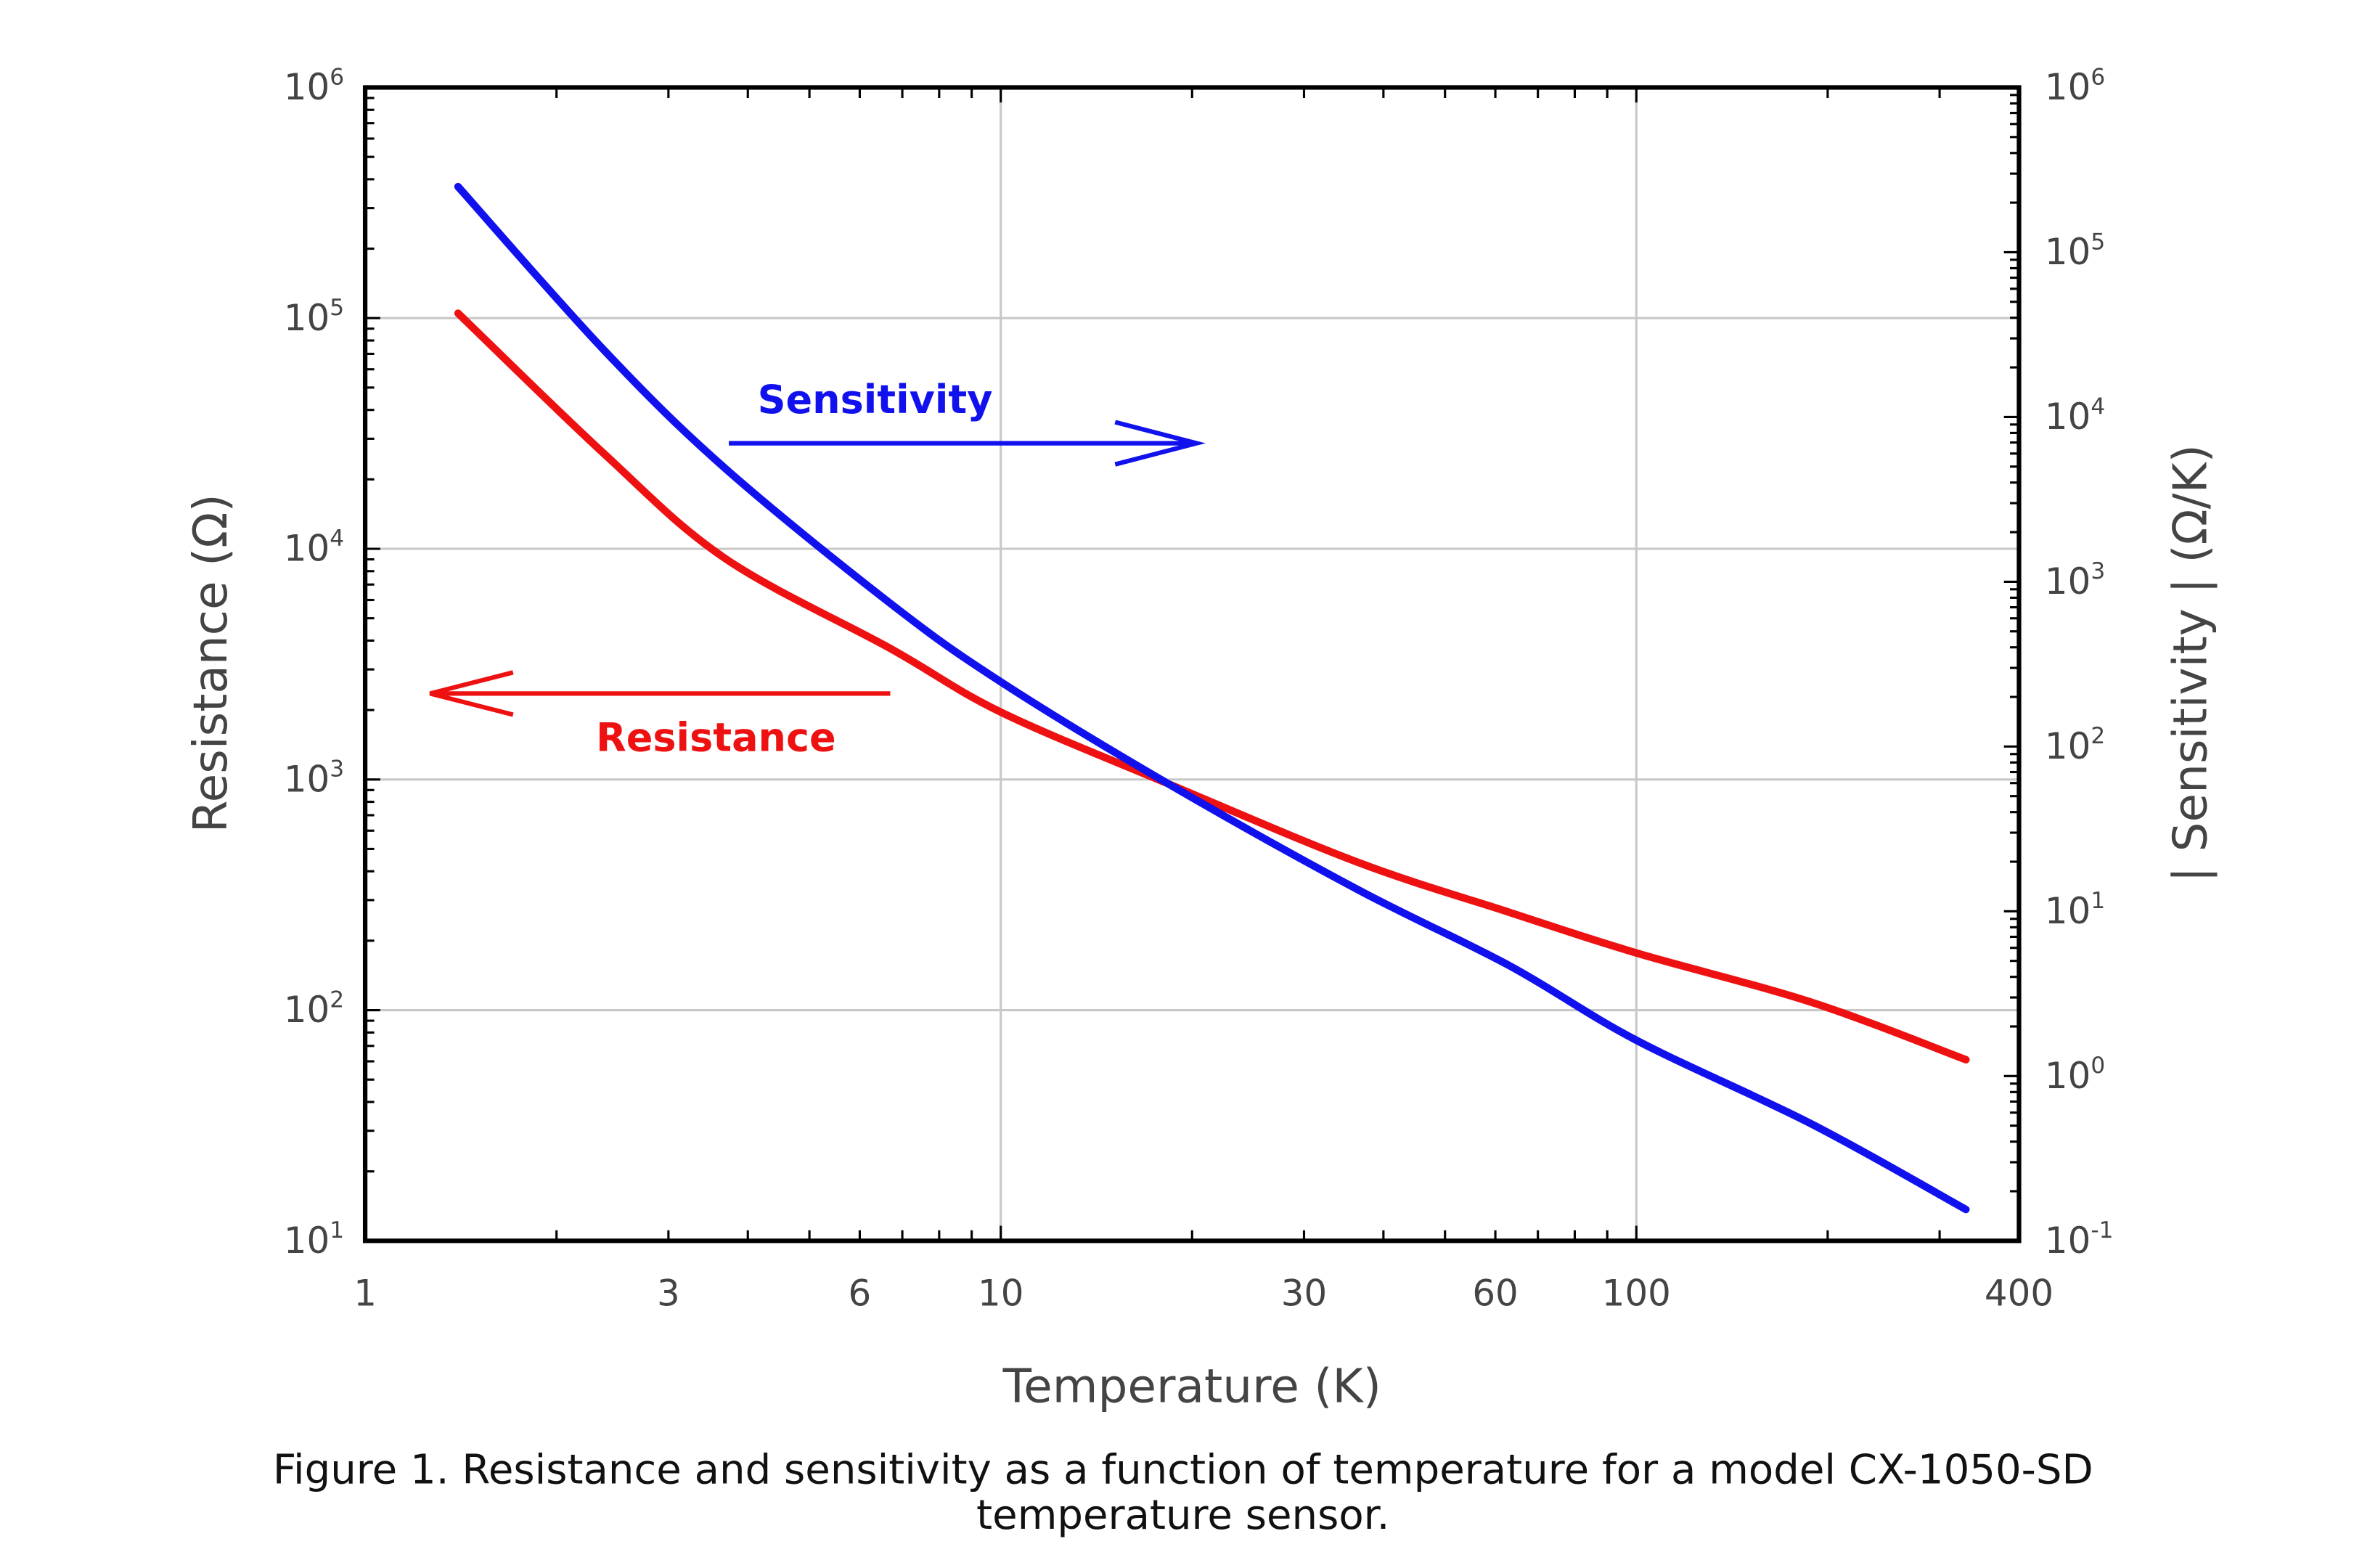  What do you see at coordinates (2075, 1075) in the screenshot?
I see `y2-tick-label: 10⁰` at bounding box center [2075, 1075].